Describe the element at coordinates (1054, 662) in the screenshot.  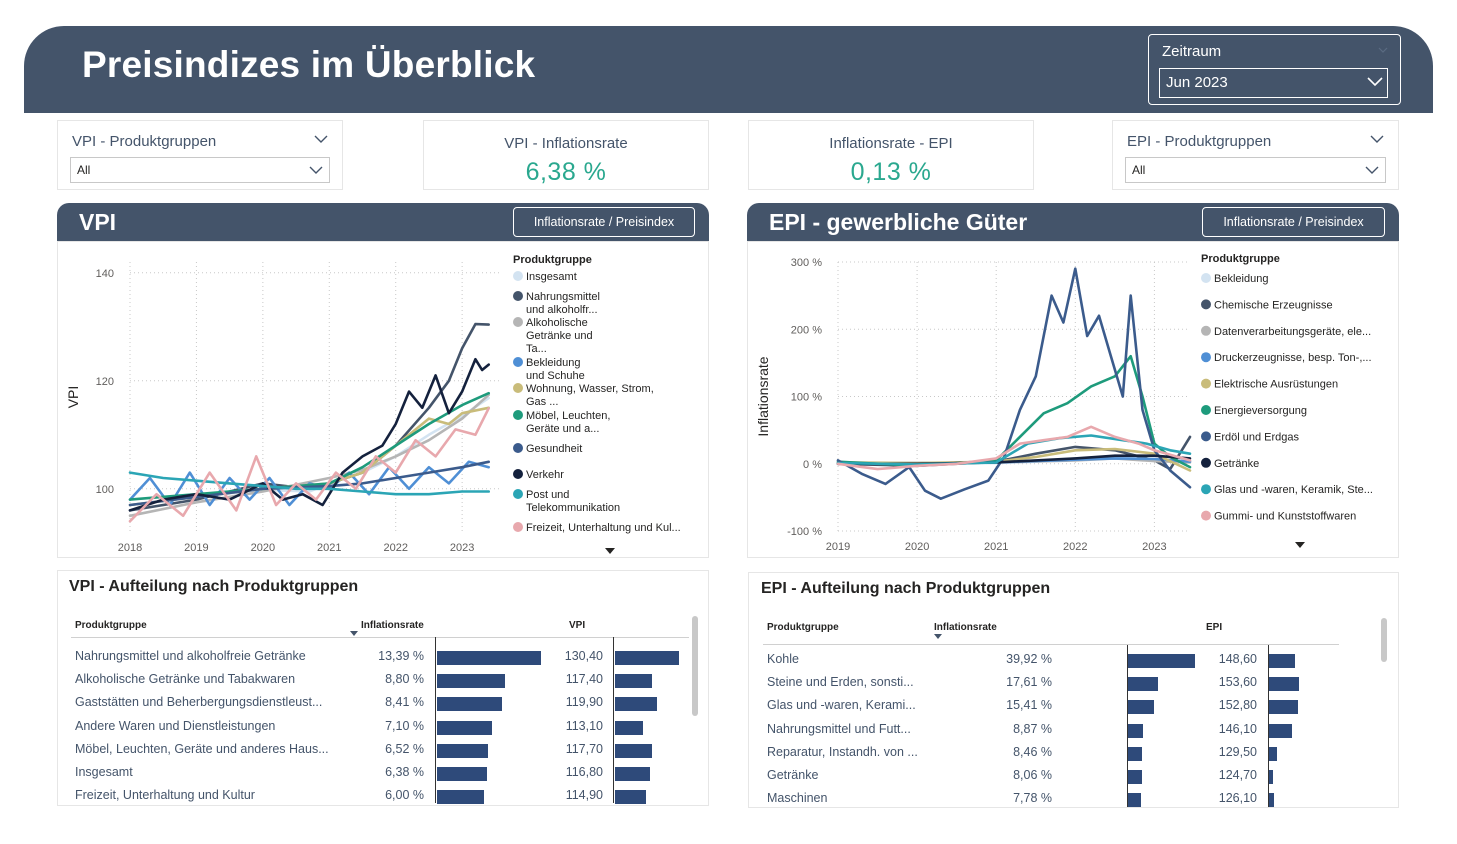
I see `table-row: Kohle 39,92 % 148,60` at that location.